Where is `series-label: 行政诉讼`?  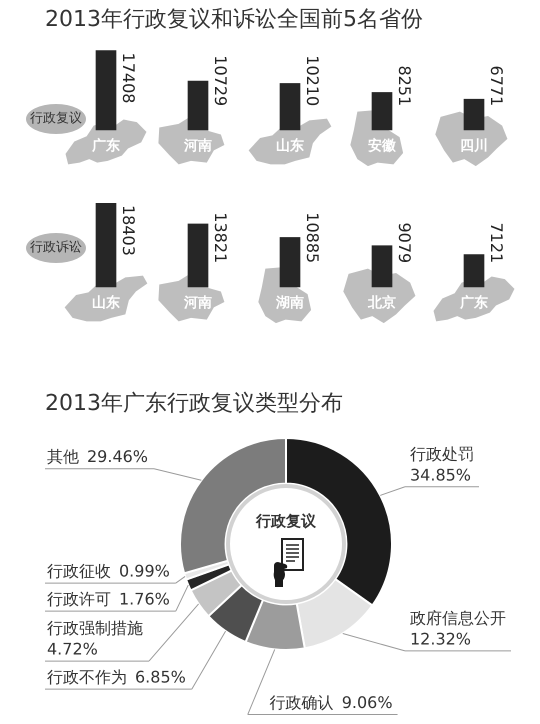
series-label: 行政诉讼 is located at coordinates (56, 248).